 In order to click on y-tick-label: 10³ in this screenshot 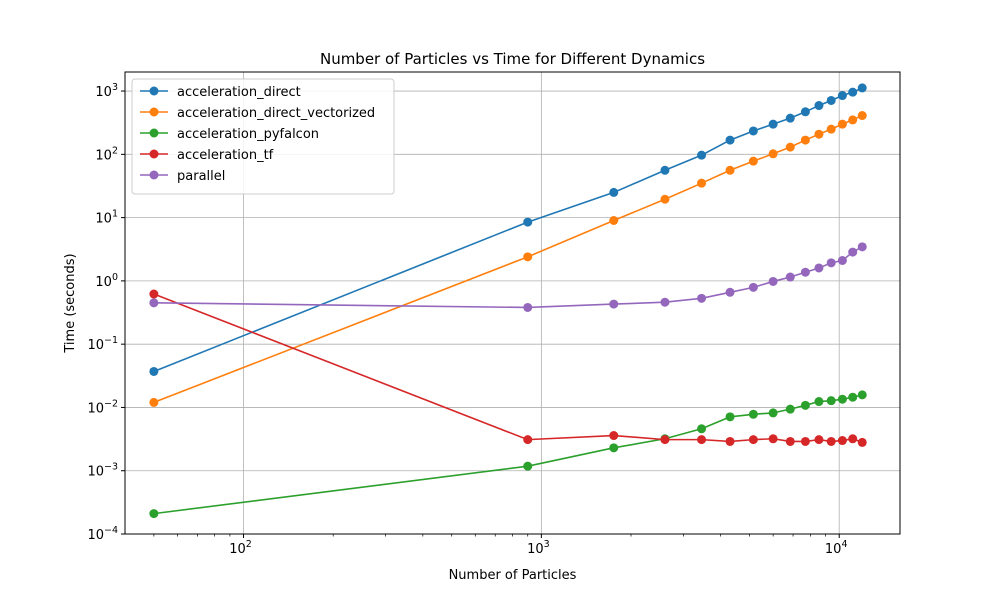, I will do `click(106, 91)`.